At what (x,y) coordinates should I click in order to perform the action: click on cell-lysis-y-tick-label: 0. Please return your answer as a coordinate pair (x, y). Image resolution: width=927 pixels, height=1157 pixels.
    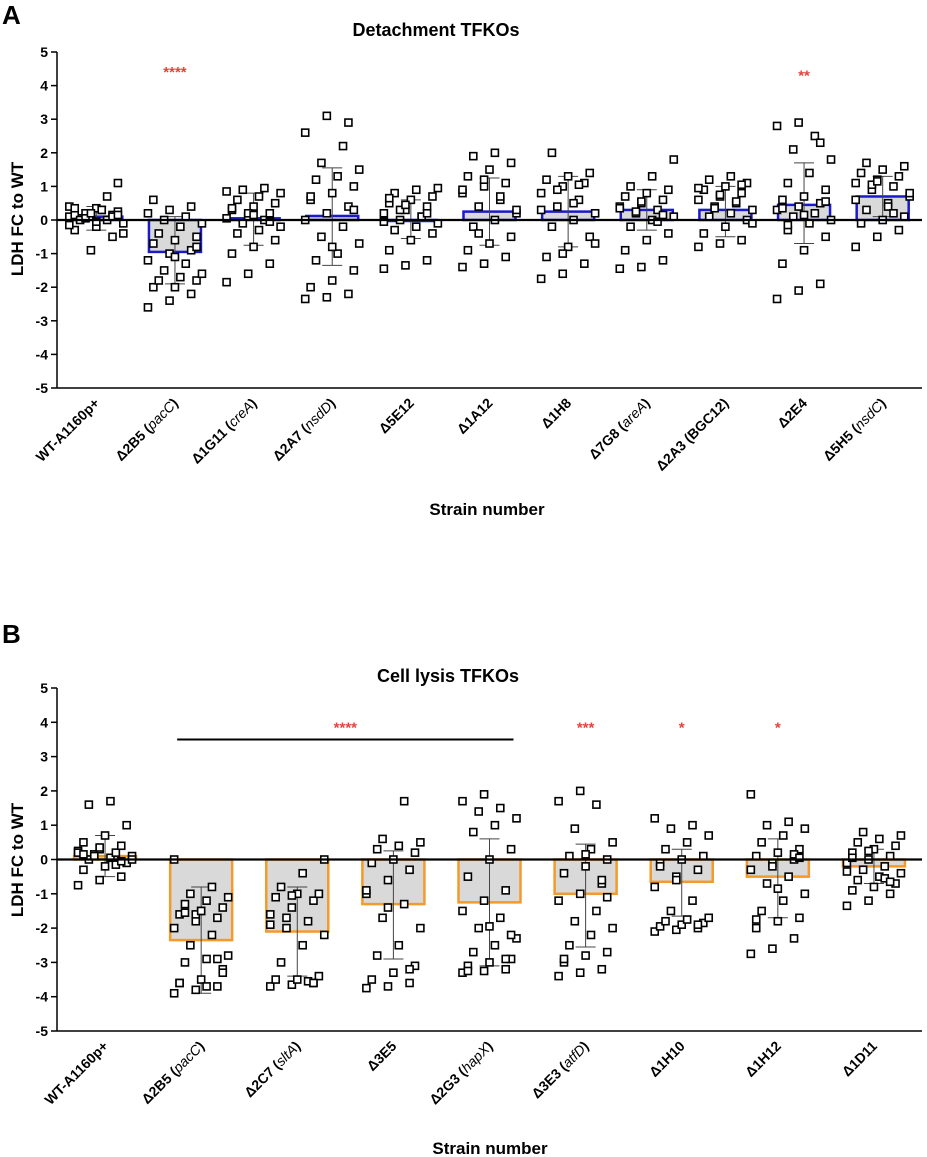
    Looking at the image, I should click on (44, 860).